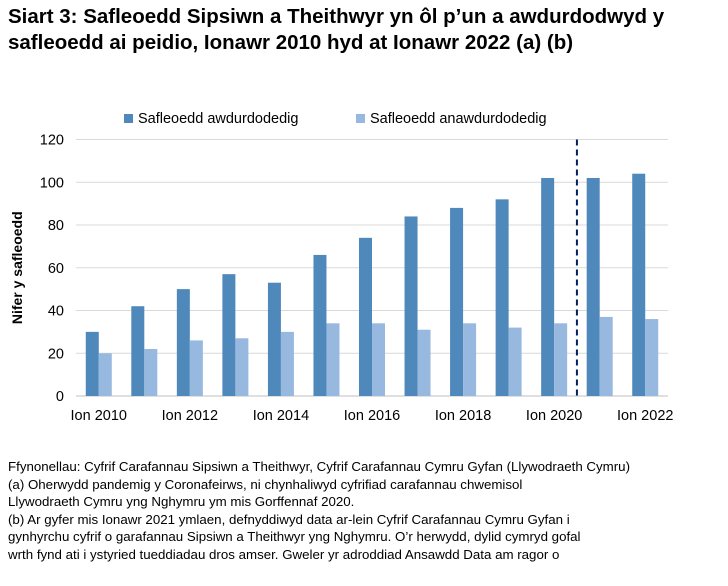  What do you see at coordinates (190, 416) in the screenshot?
I see `x-tick-label: Ion 2012` at bounding box center [190, 416].